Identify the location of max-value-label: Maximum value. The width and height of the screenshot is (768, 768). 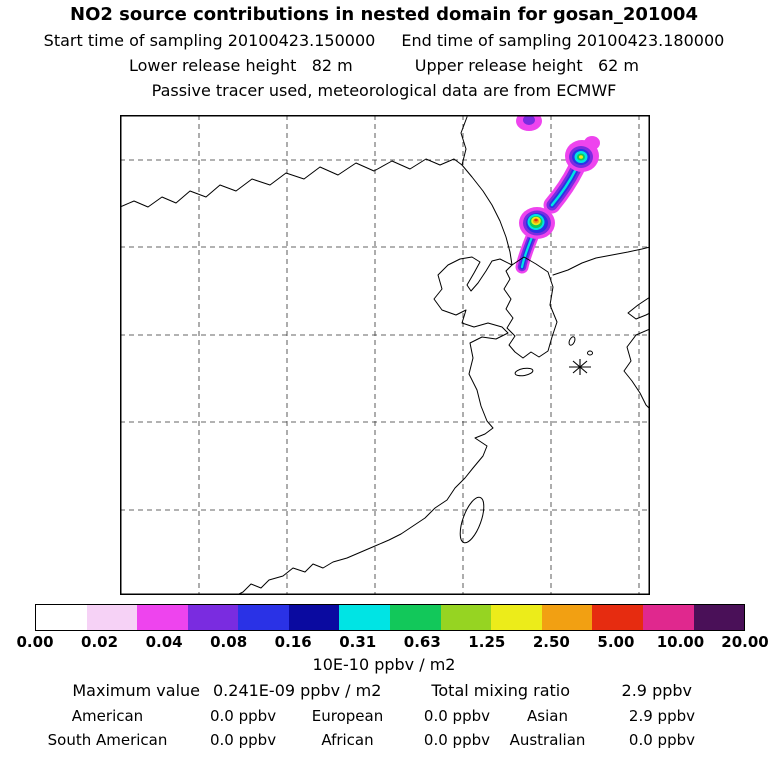
(136, 690).